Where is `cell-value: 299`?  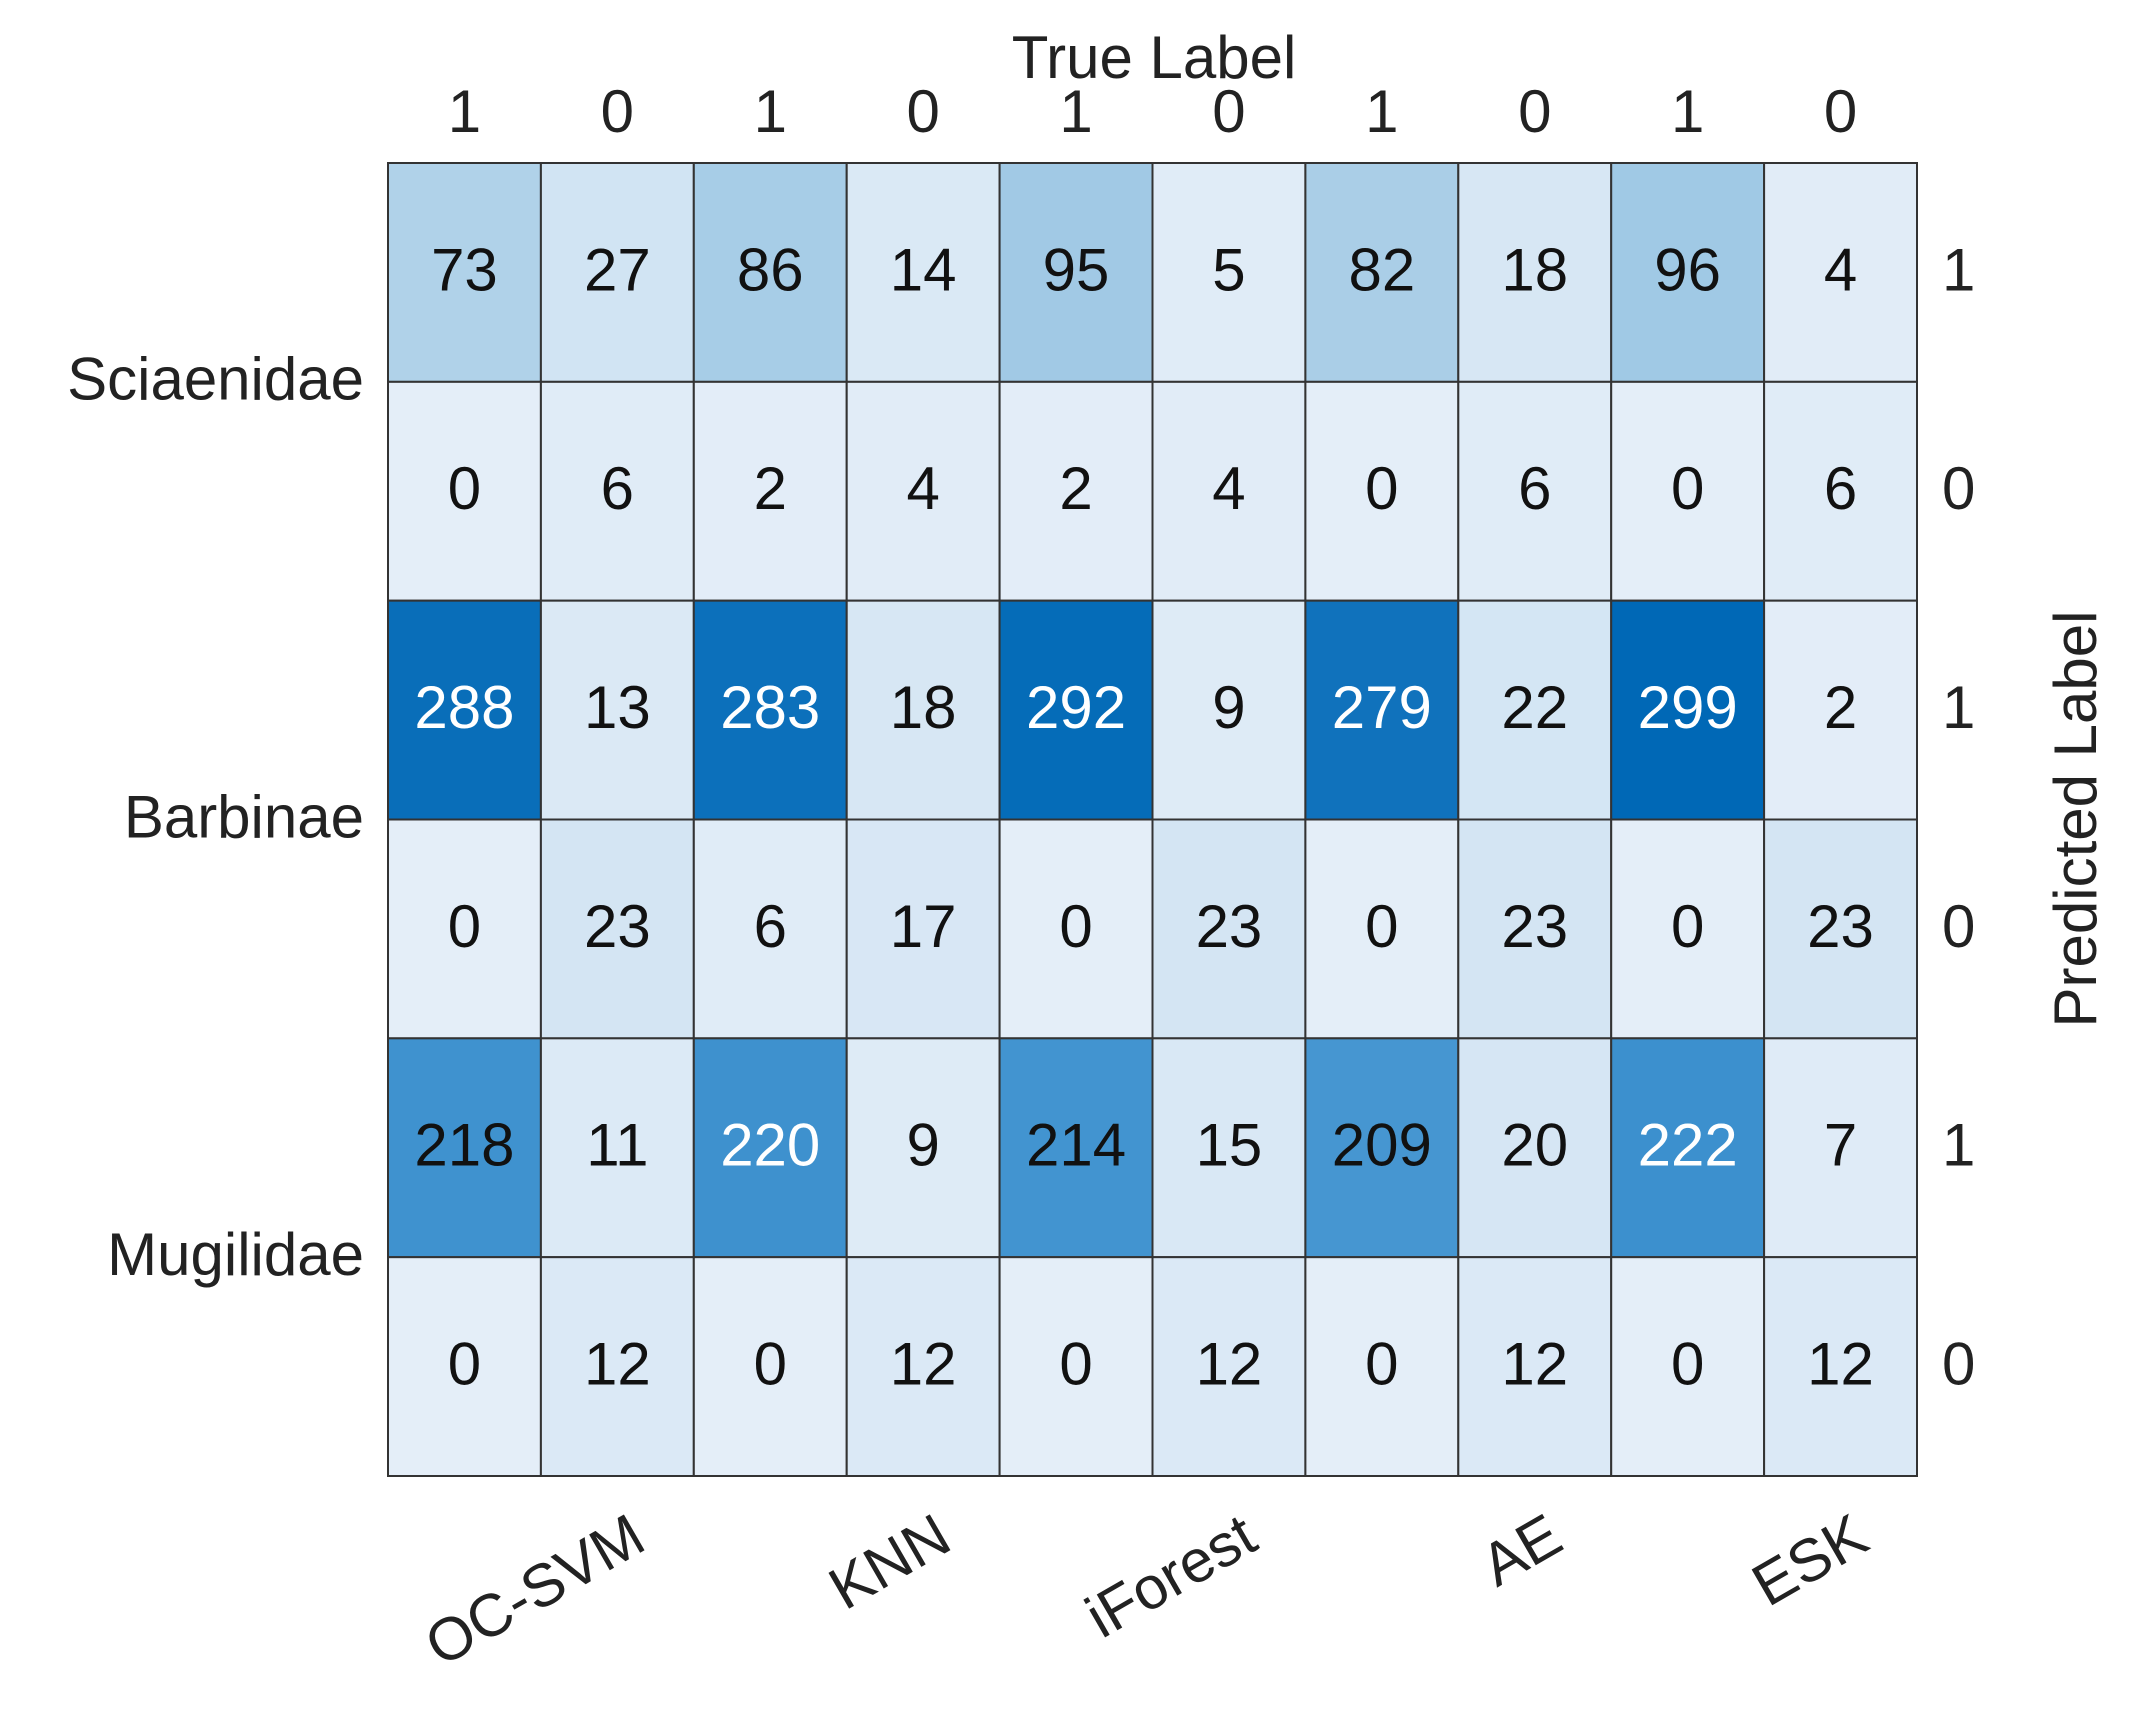 cell-value: 299 is located at coordinates (1688, 707).